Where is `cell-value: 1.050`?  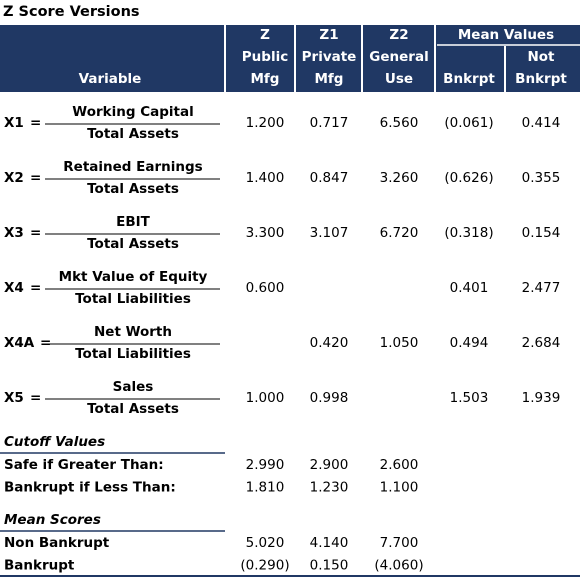
cell-value: 1.050 is located at coordinates (399, 343).